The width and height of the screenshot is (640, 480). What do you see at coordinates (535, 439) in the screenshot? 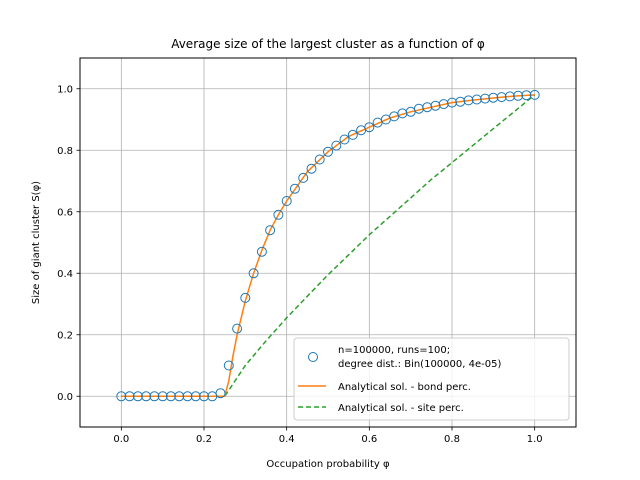
I see `x-tick-label: 1.0` at bounding box center [535, 439].